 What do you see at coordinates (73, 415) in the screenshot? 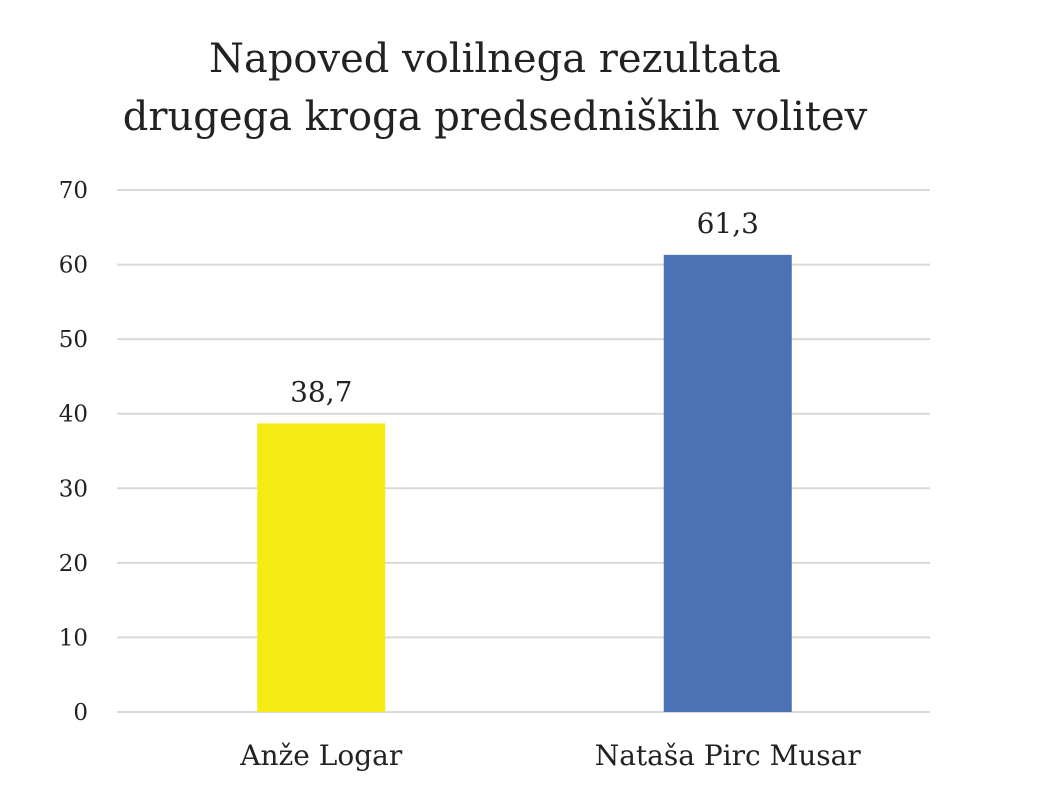
I see `y-tick-label: 40` at bounding box center [73, 415].